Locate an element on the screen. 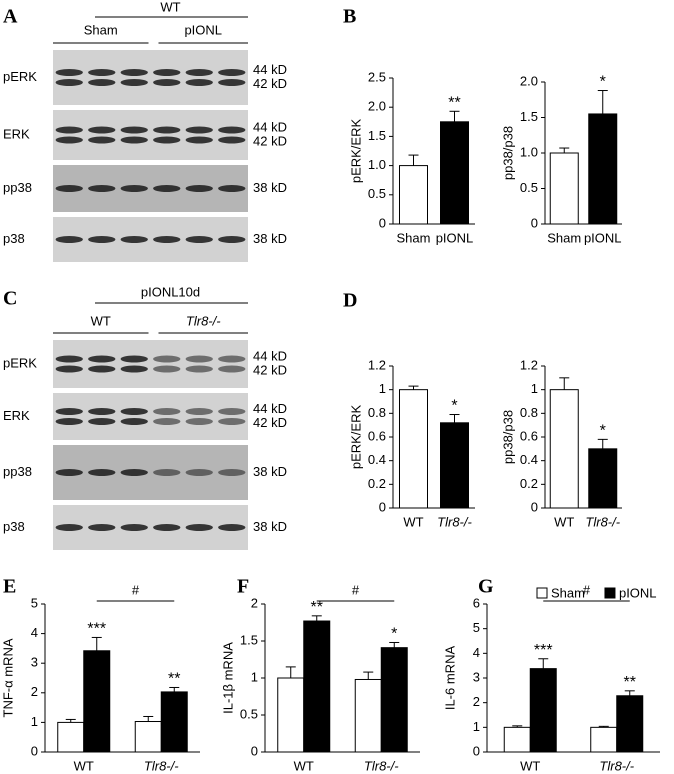 Image resolution: width=674 pixels, height=774 pixels. y-axis-label: pp38/p38 is located at coordinates (507, 437).